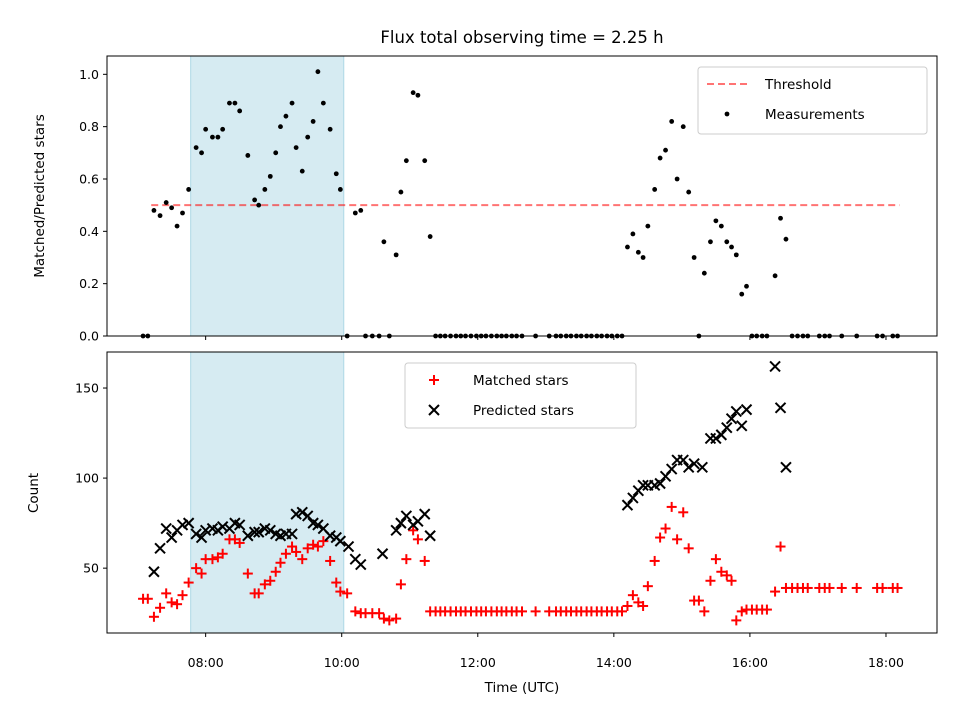 The image size is (960, 720). I want to click on top-y-tick-label: 0.4, so click(89, 231).